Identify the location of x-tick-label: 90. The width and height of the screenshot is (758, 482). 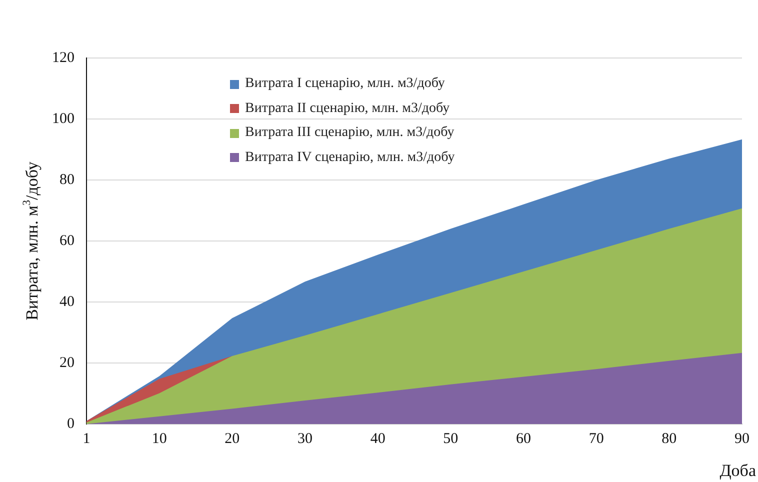
(742, 438).